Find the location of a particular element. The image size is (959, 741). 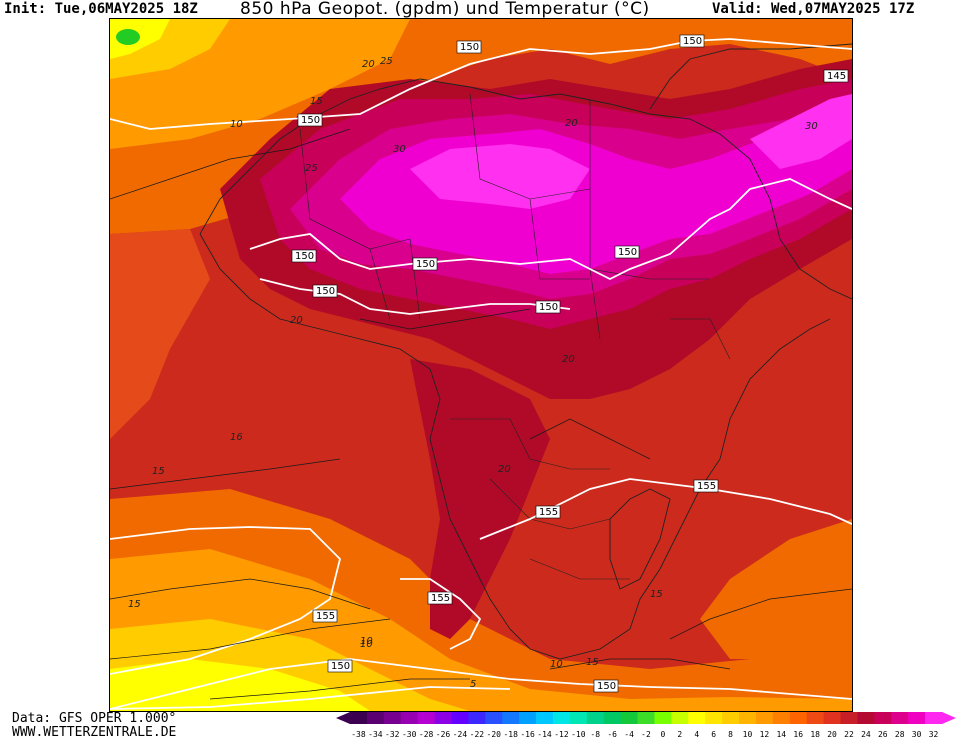

init-time: Init: Tue,06MAY2025 18Z is located at coordinates (101, 9).